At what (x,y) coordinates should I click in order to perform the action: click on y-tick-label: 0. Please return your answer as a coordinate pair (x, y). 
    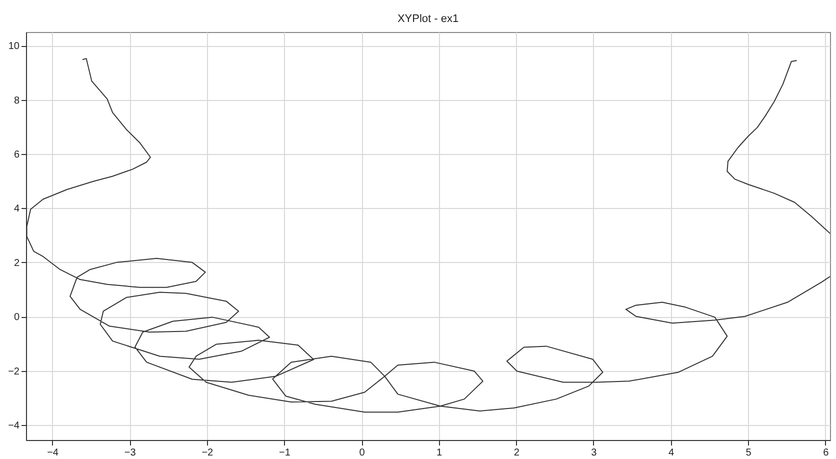
    Looking at the image, I should click on (17, 318).